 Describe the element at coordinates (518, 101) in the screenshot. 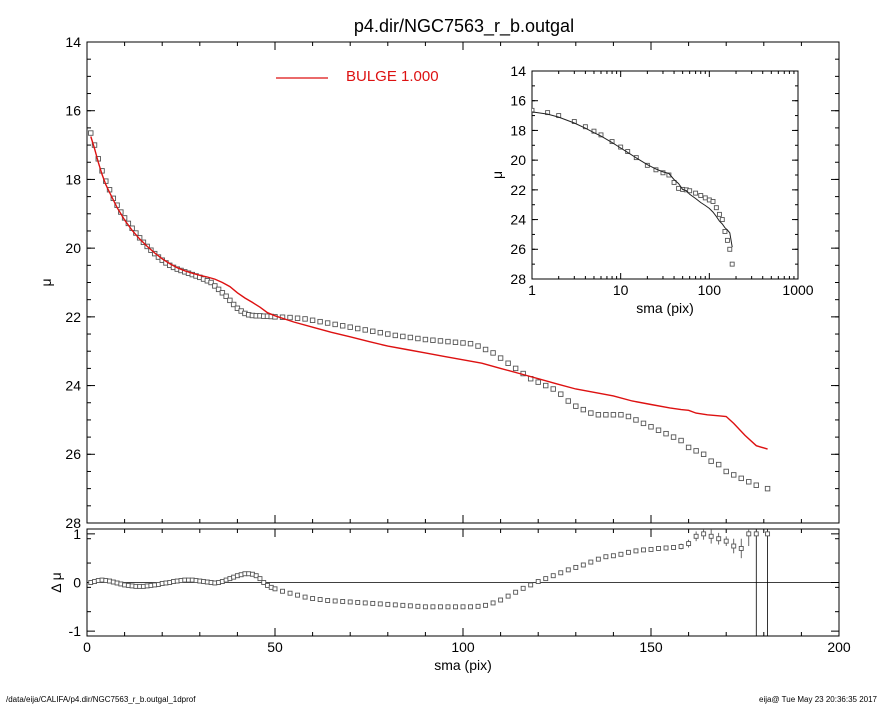

I see `y-tick-label: 16` at that location.